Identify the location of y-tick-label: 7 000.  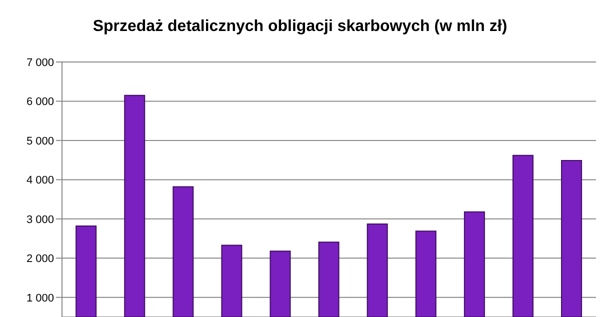
(40, 62).